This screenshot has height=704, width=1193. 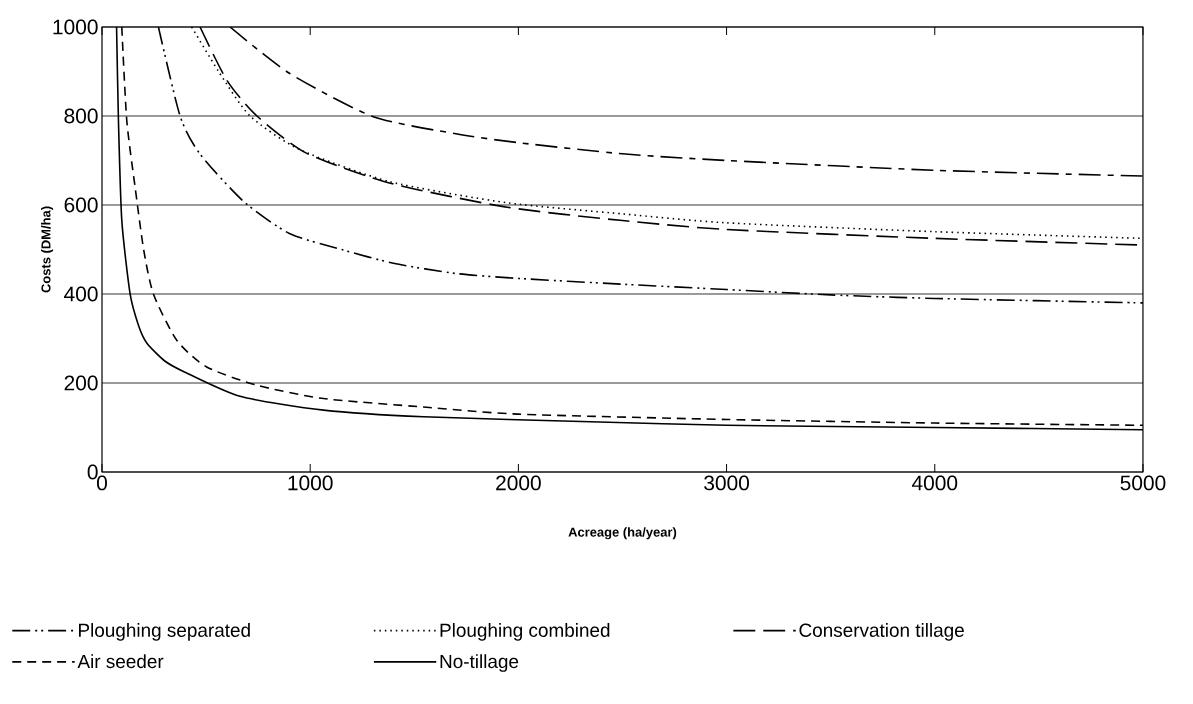 I want to click on y-tick-label: 0, so click(x=92, y=472).